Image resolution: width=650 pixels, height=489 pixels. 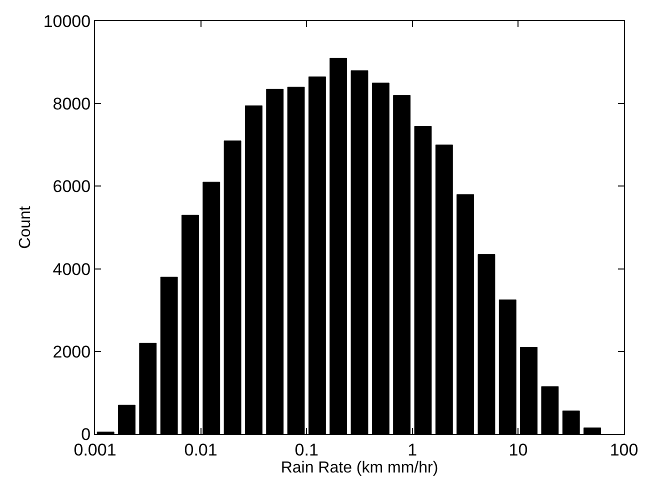 I want to click on y-axis-title: Count, so click(x=25, y=227).